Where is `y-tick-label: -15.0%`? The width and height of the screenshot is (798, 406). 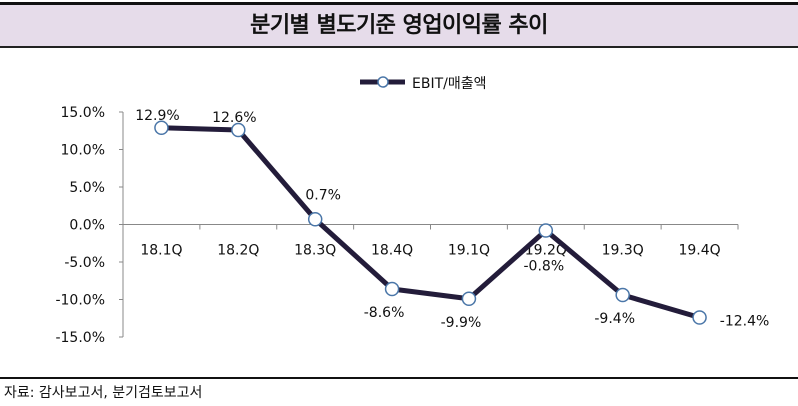 y-tick-label: -15.0% is located at coordinates (80, 338).